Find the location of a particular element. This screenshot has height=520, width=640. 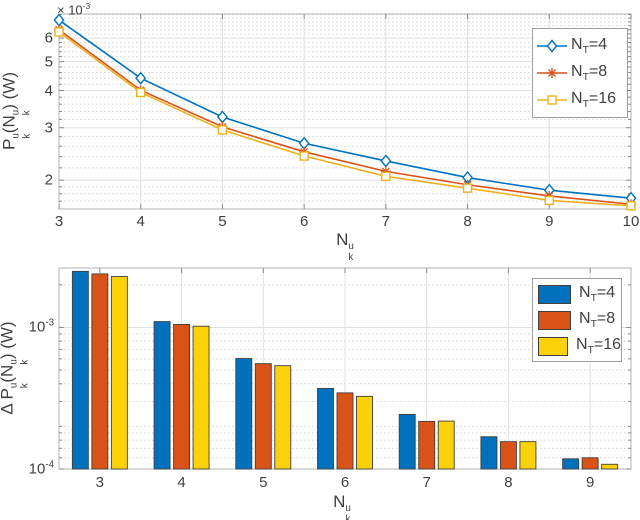

y-tick-label: 10⁻⁴ is located at coordinates (41, 468).